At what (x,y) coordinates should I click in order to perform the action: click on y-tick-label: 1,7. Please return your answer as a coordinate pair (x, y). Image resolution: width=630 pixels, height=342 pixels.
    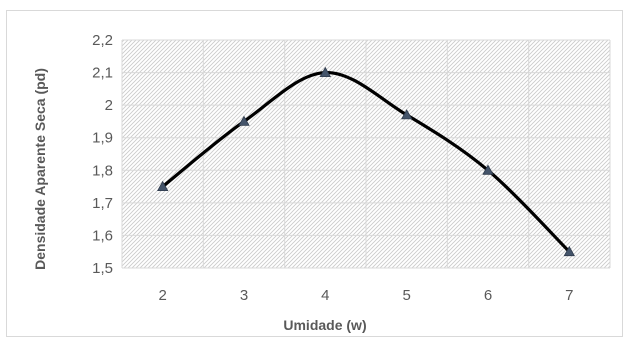
    Looking at the image, I should click on (102, 203).